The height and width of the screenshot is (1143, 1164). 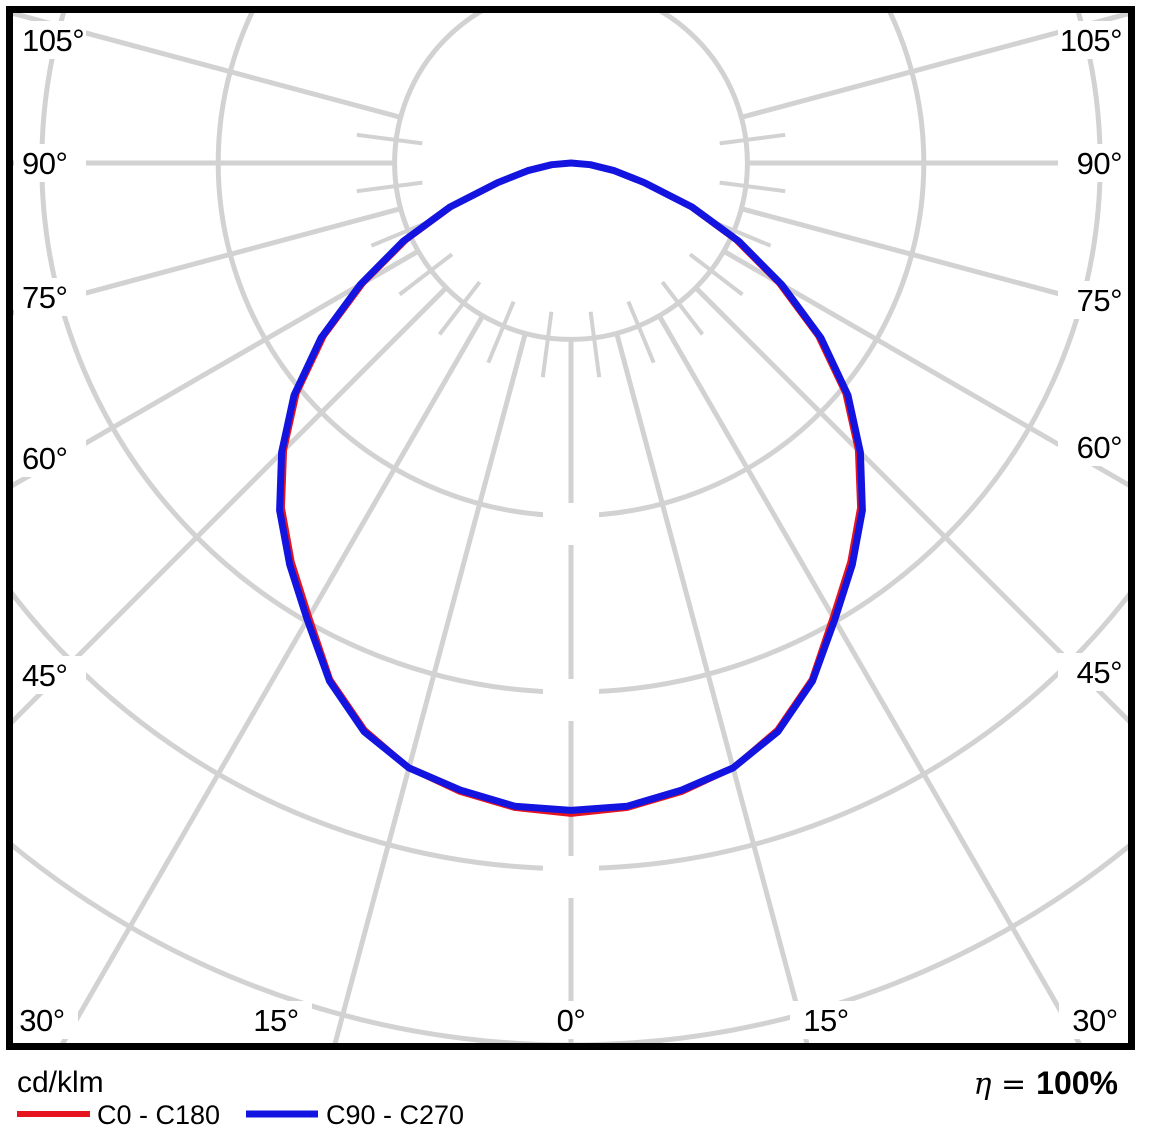 I want to click on efficiency-label: η = 100%, so click(x=1046, y=1083).